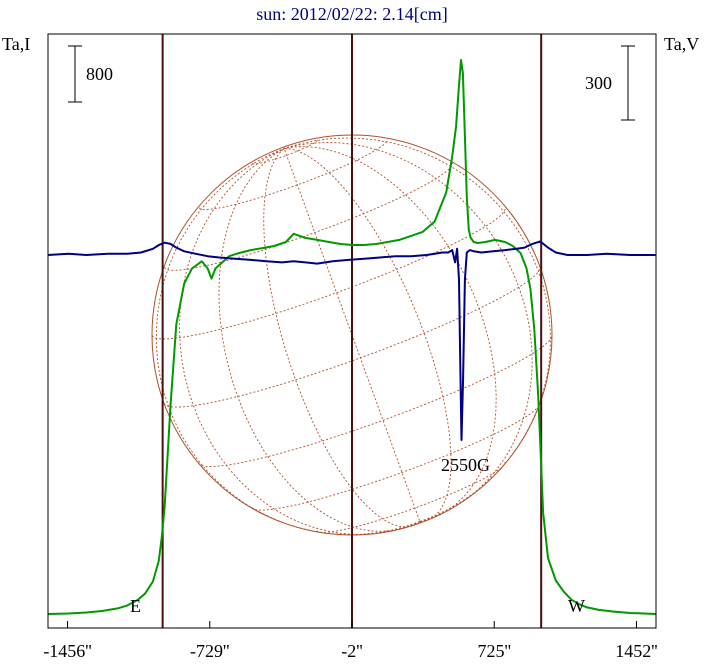  Describe the element at coordinates (135, 606) in the screenshot. I see `east-limb-label: E` at that location.